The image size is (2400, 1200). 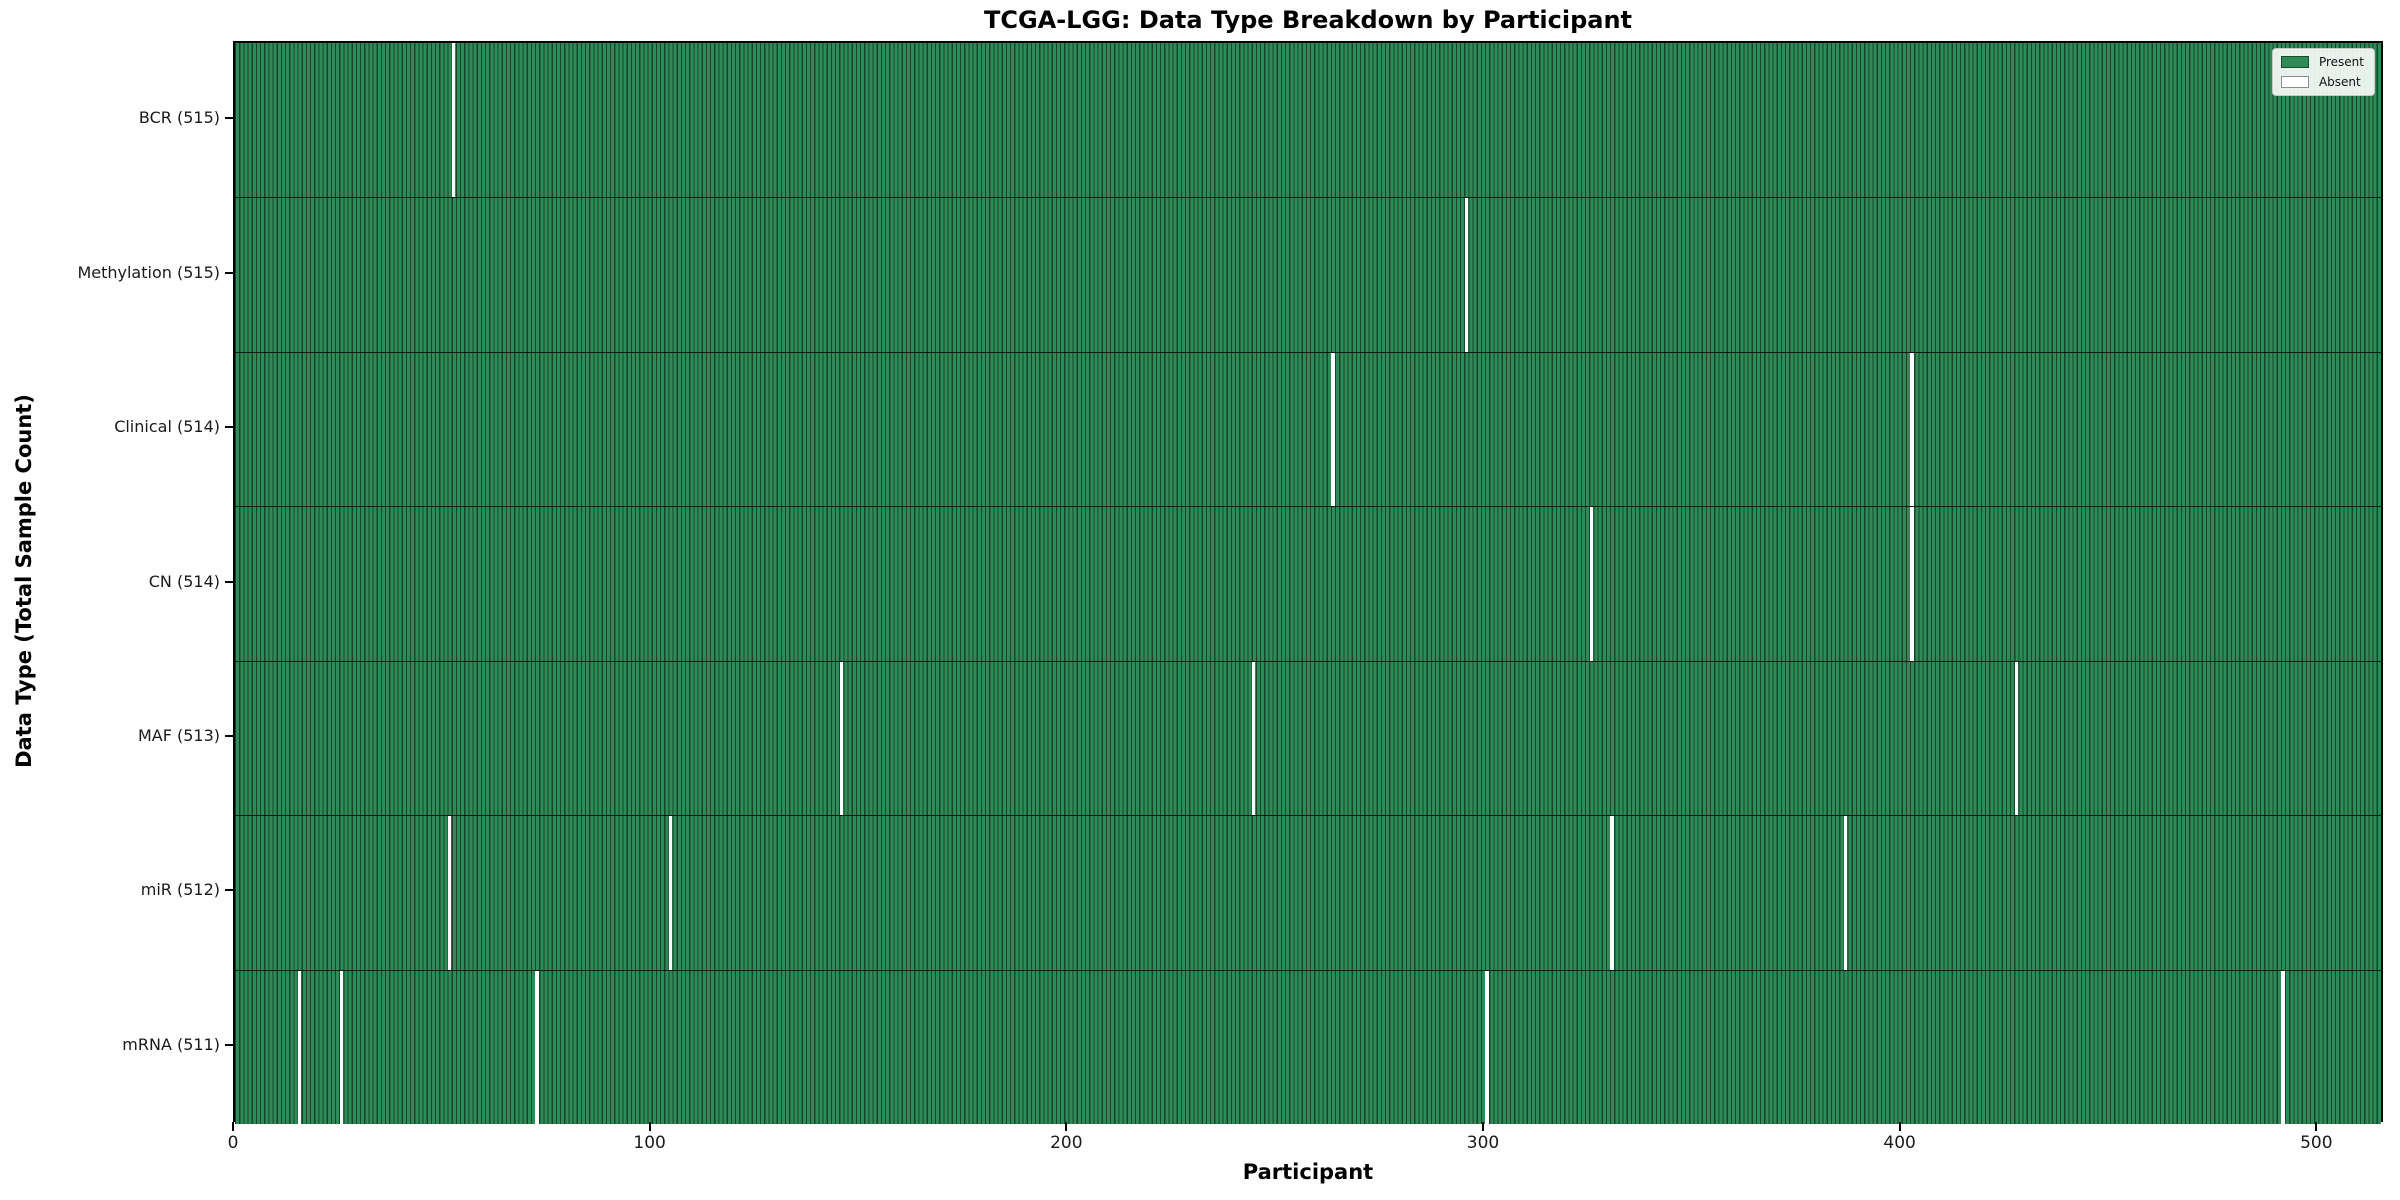 What do you see at coordinates (2294, 62) in the screenshot?
I see `present-swatch-icon` at bounding box center [2294, 62].